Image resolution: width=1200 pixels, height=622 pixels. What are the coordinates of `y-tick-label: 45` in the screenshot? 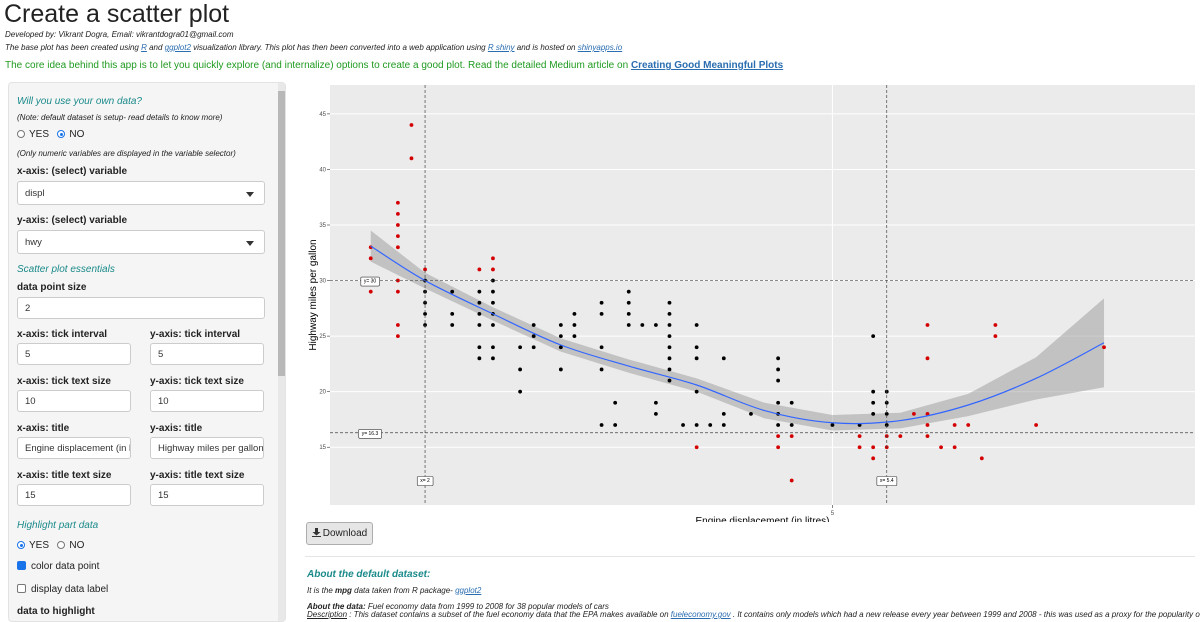 It's located at (322, 115).